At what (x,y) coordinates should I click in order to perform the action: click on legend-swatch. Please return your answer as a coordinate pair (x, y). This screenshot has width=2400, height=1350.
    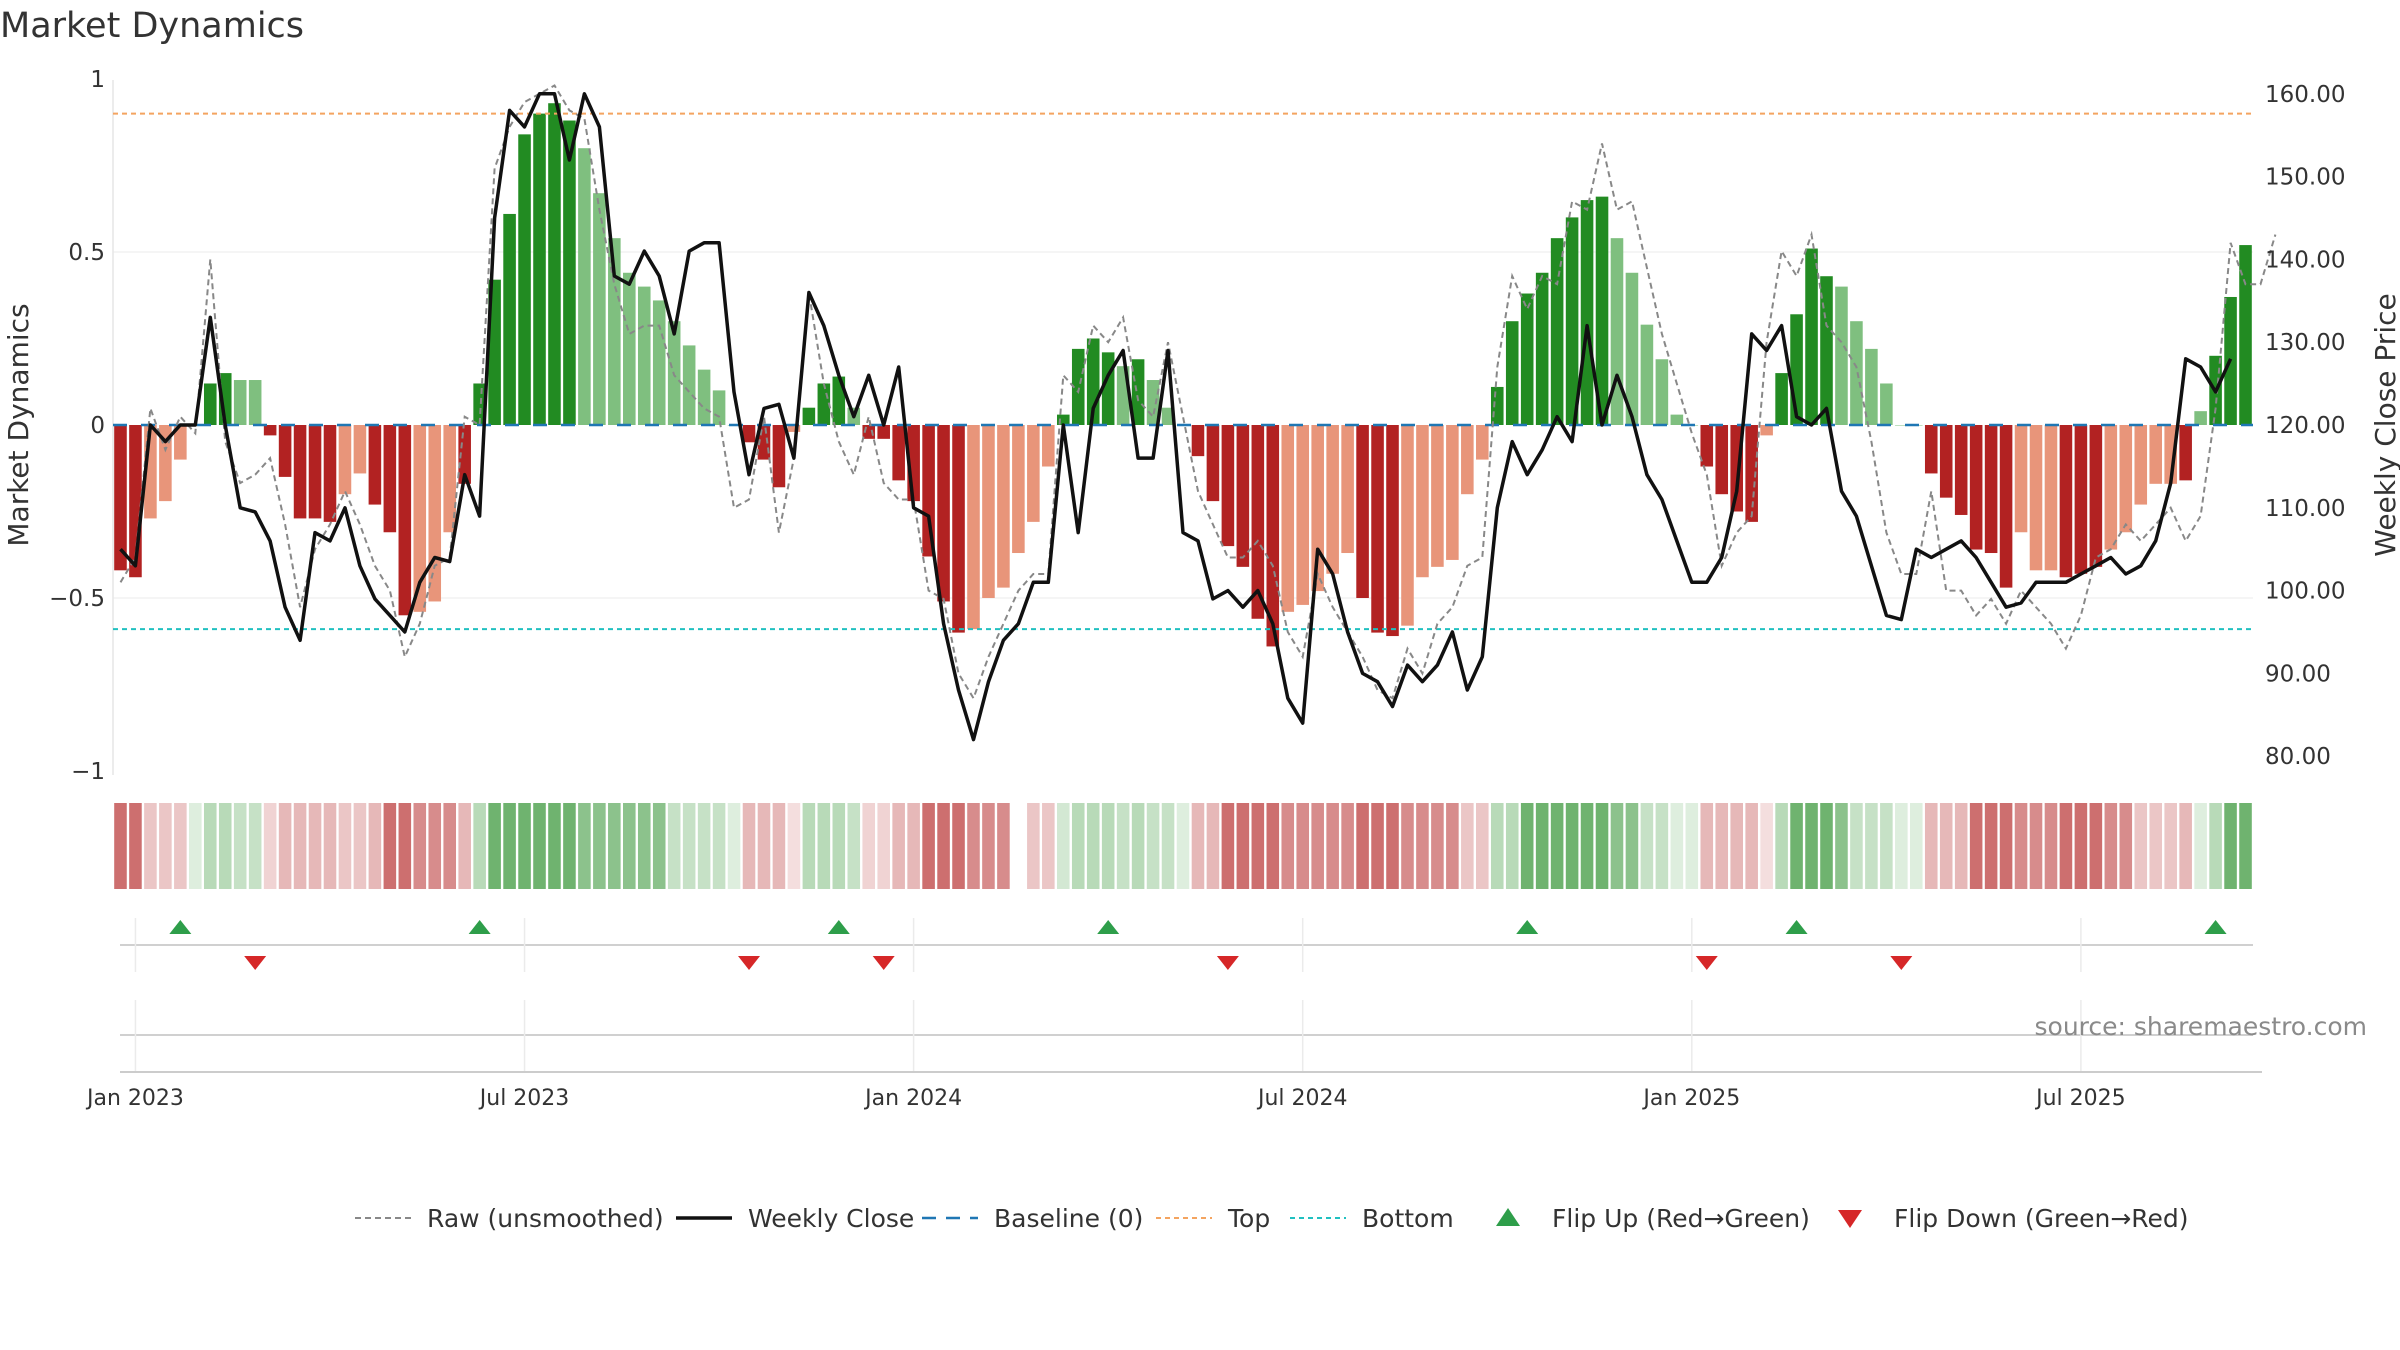
    Looking at the image, I should click on (1508, 1217).